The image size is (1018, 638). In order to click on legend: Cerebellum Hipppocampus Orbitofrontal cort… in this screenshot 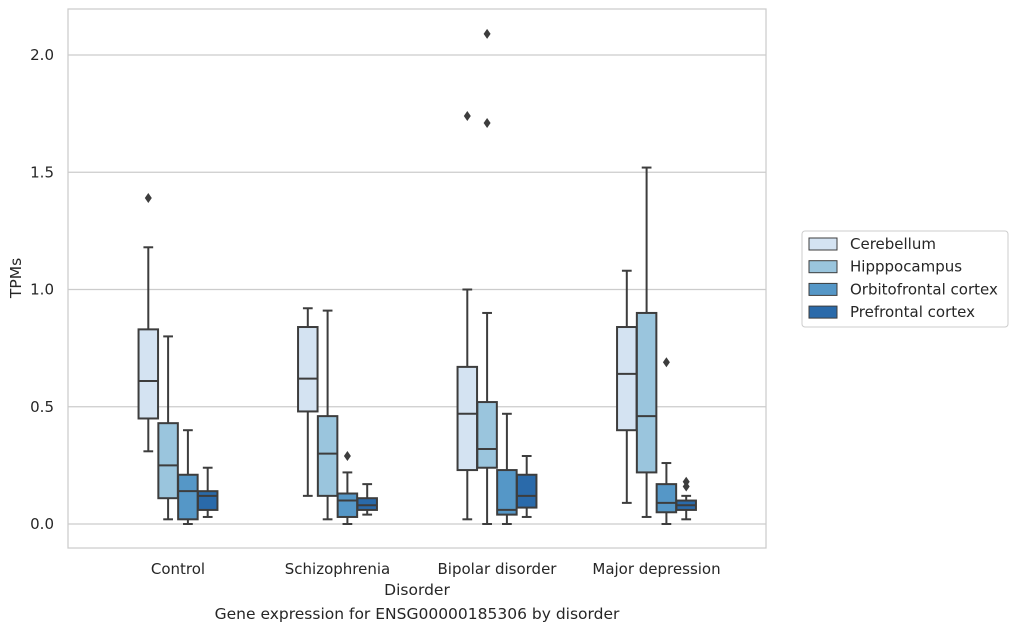, I will do `click(905, 279)`.